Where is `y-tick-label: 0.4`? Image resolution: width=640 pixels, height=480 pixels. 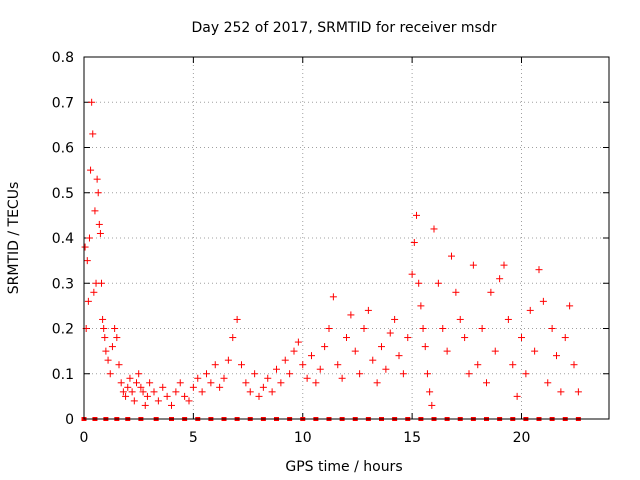 y-tick-label: 0.4 is located at coordinates (63, 239).